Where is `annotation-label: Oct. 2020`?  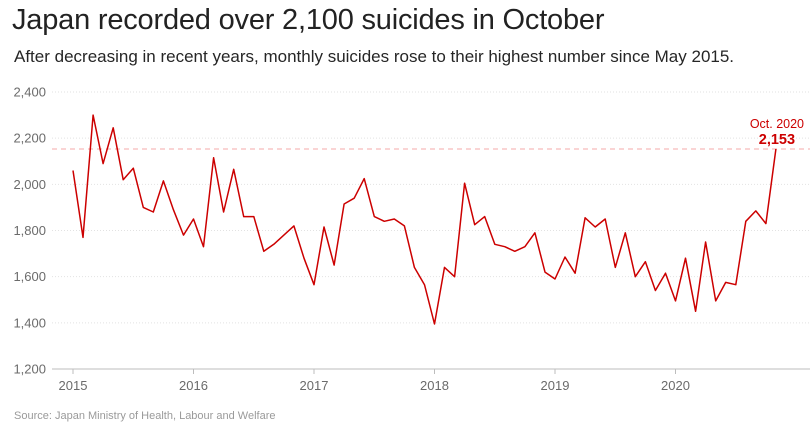 annotation-label: Oct. 2020 is located at coordinates (777, 124).